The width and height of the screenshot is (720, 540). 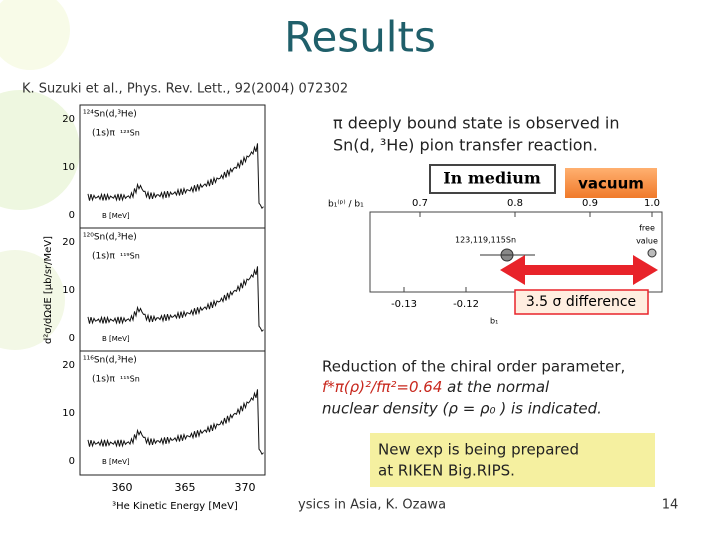 I want to click on scale-tick-label: -0.12, so click(x=466, y=304).